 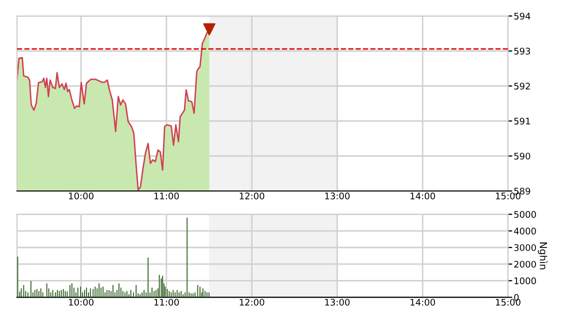 I want to click on y-tick-label: 592, so click(x=522, y=86).